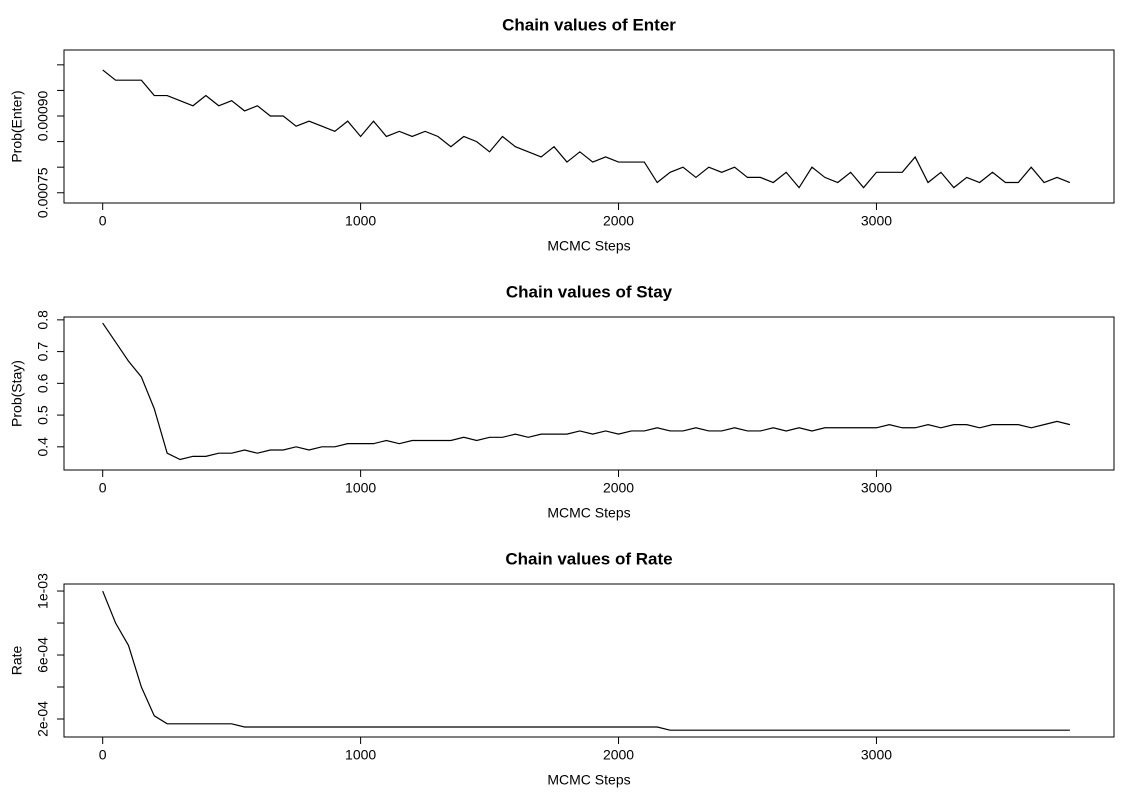  What do you see at coordinates (589, 291) in the screenshot?
I see `chart-title: Chain values of Stay` at bounding box center [589, 291].